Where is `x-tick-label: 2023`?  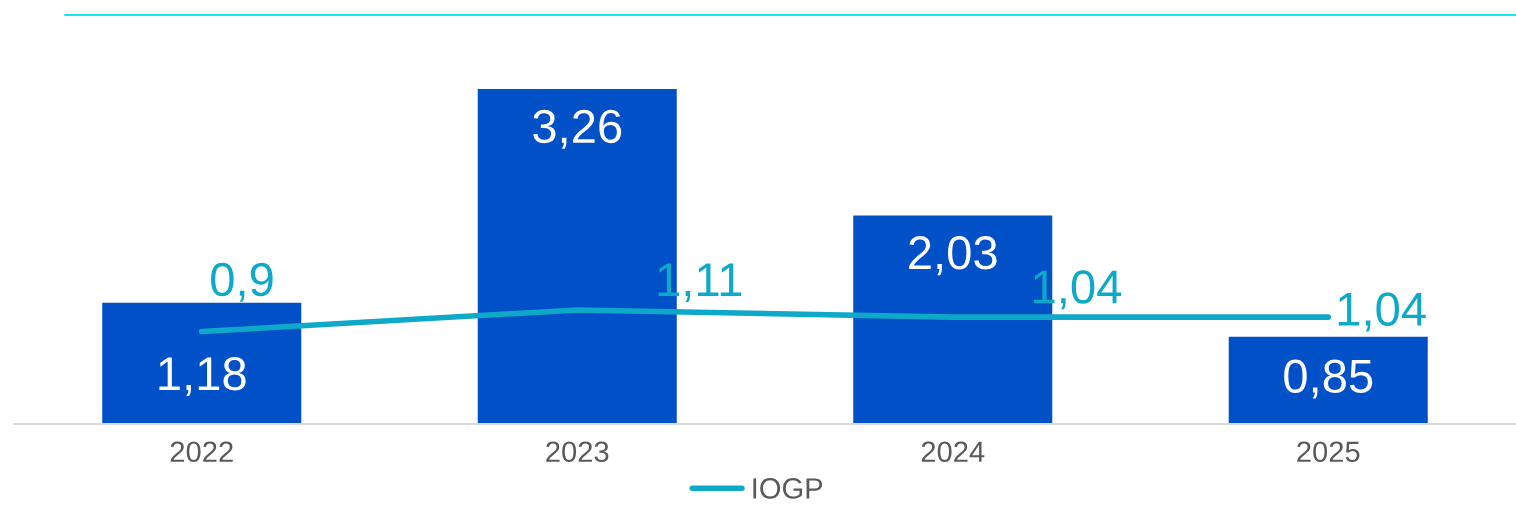
x-tick-label: 2023 is located at coordinates (577, 452).